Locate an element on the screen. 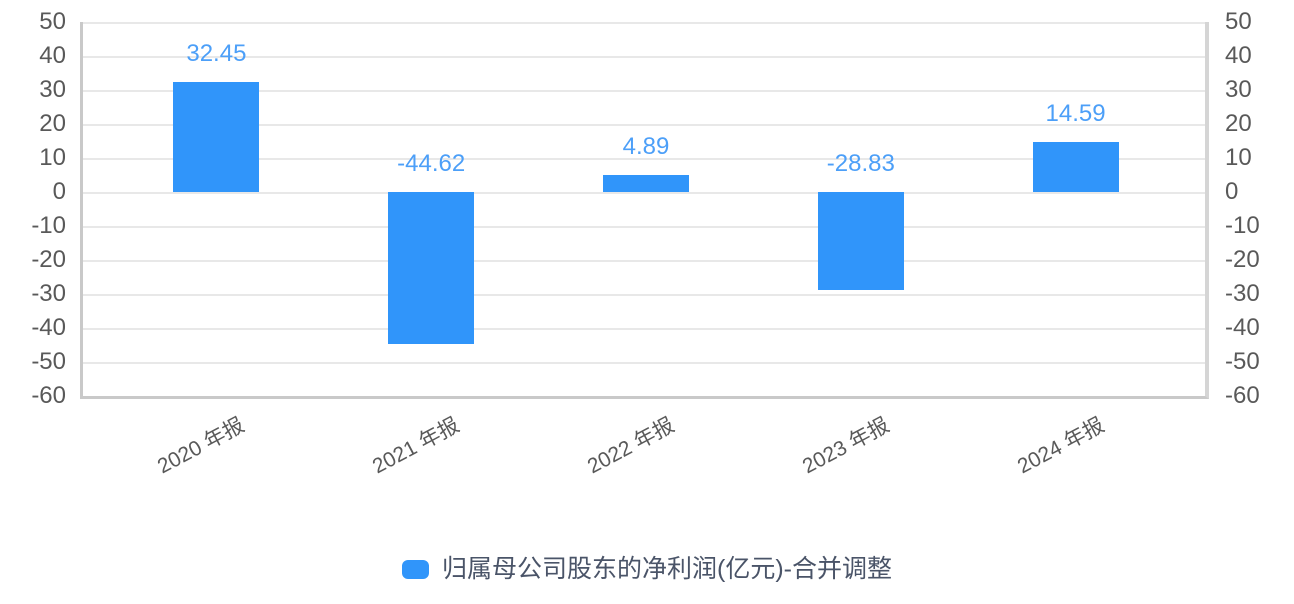 Image resolution: width=1294 pixels, height=604 pixels. bar-value-label: 32.45 is located at coordinates (216, 53).